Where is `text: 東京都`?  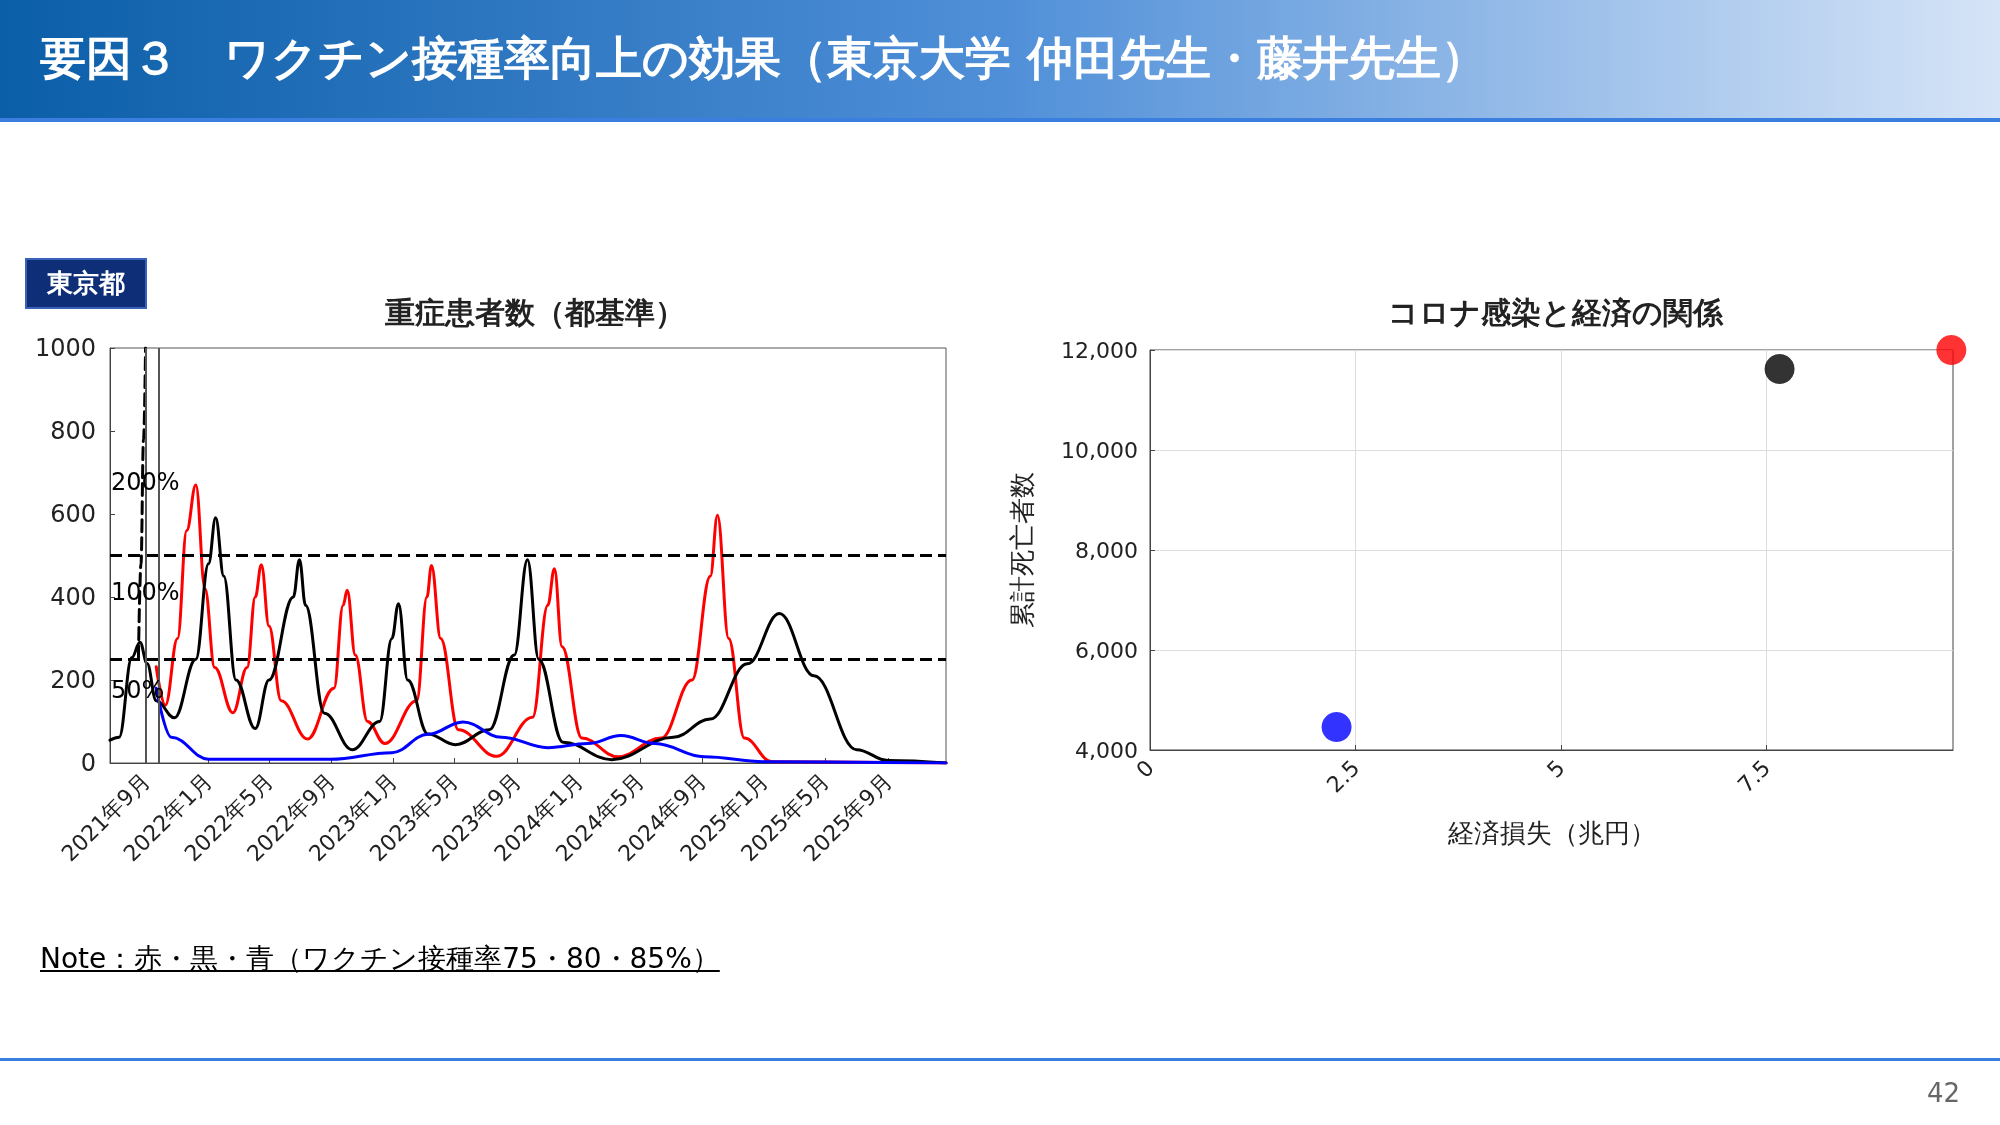
text: 東京都 is located at coordinates (86, 283).